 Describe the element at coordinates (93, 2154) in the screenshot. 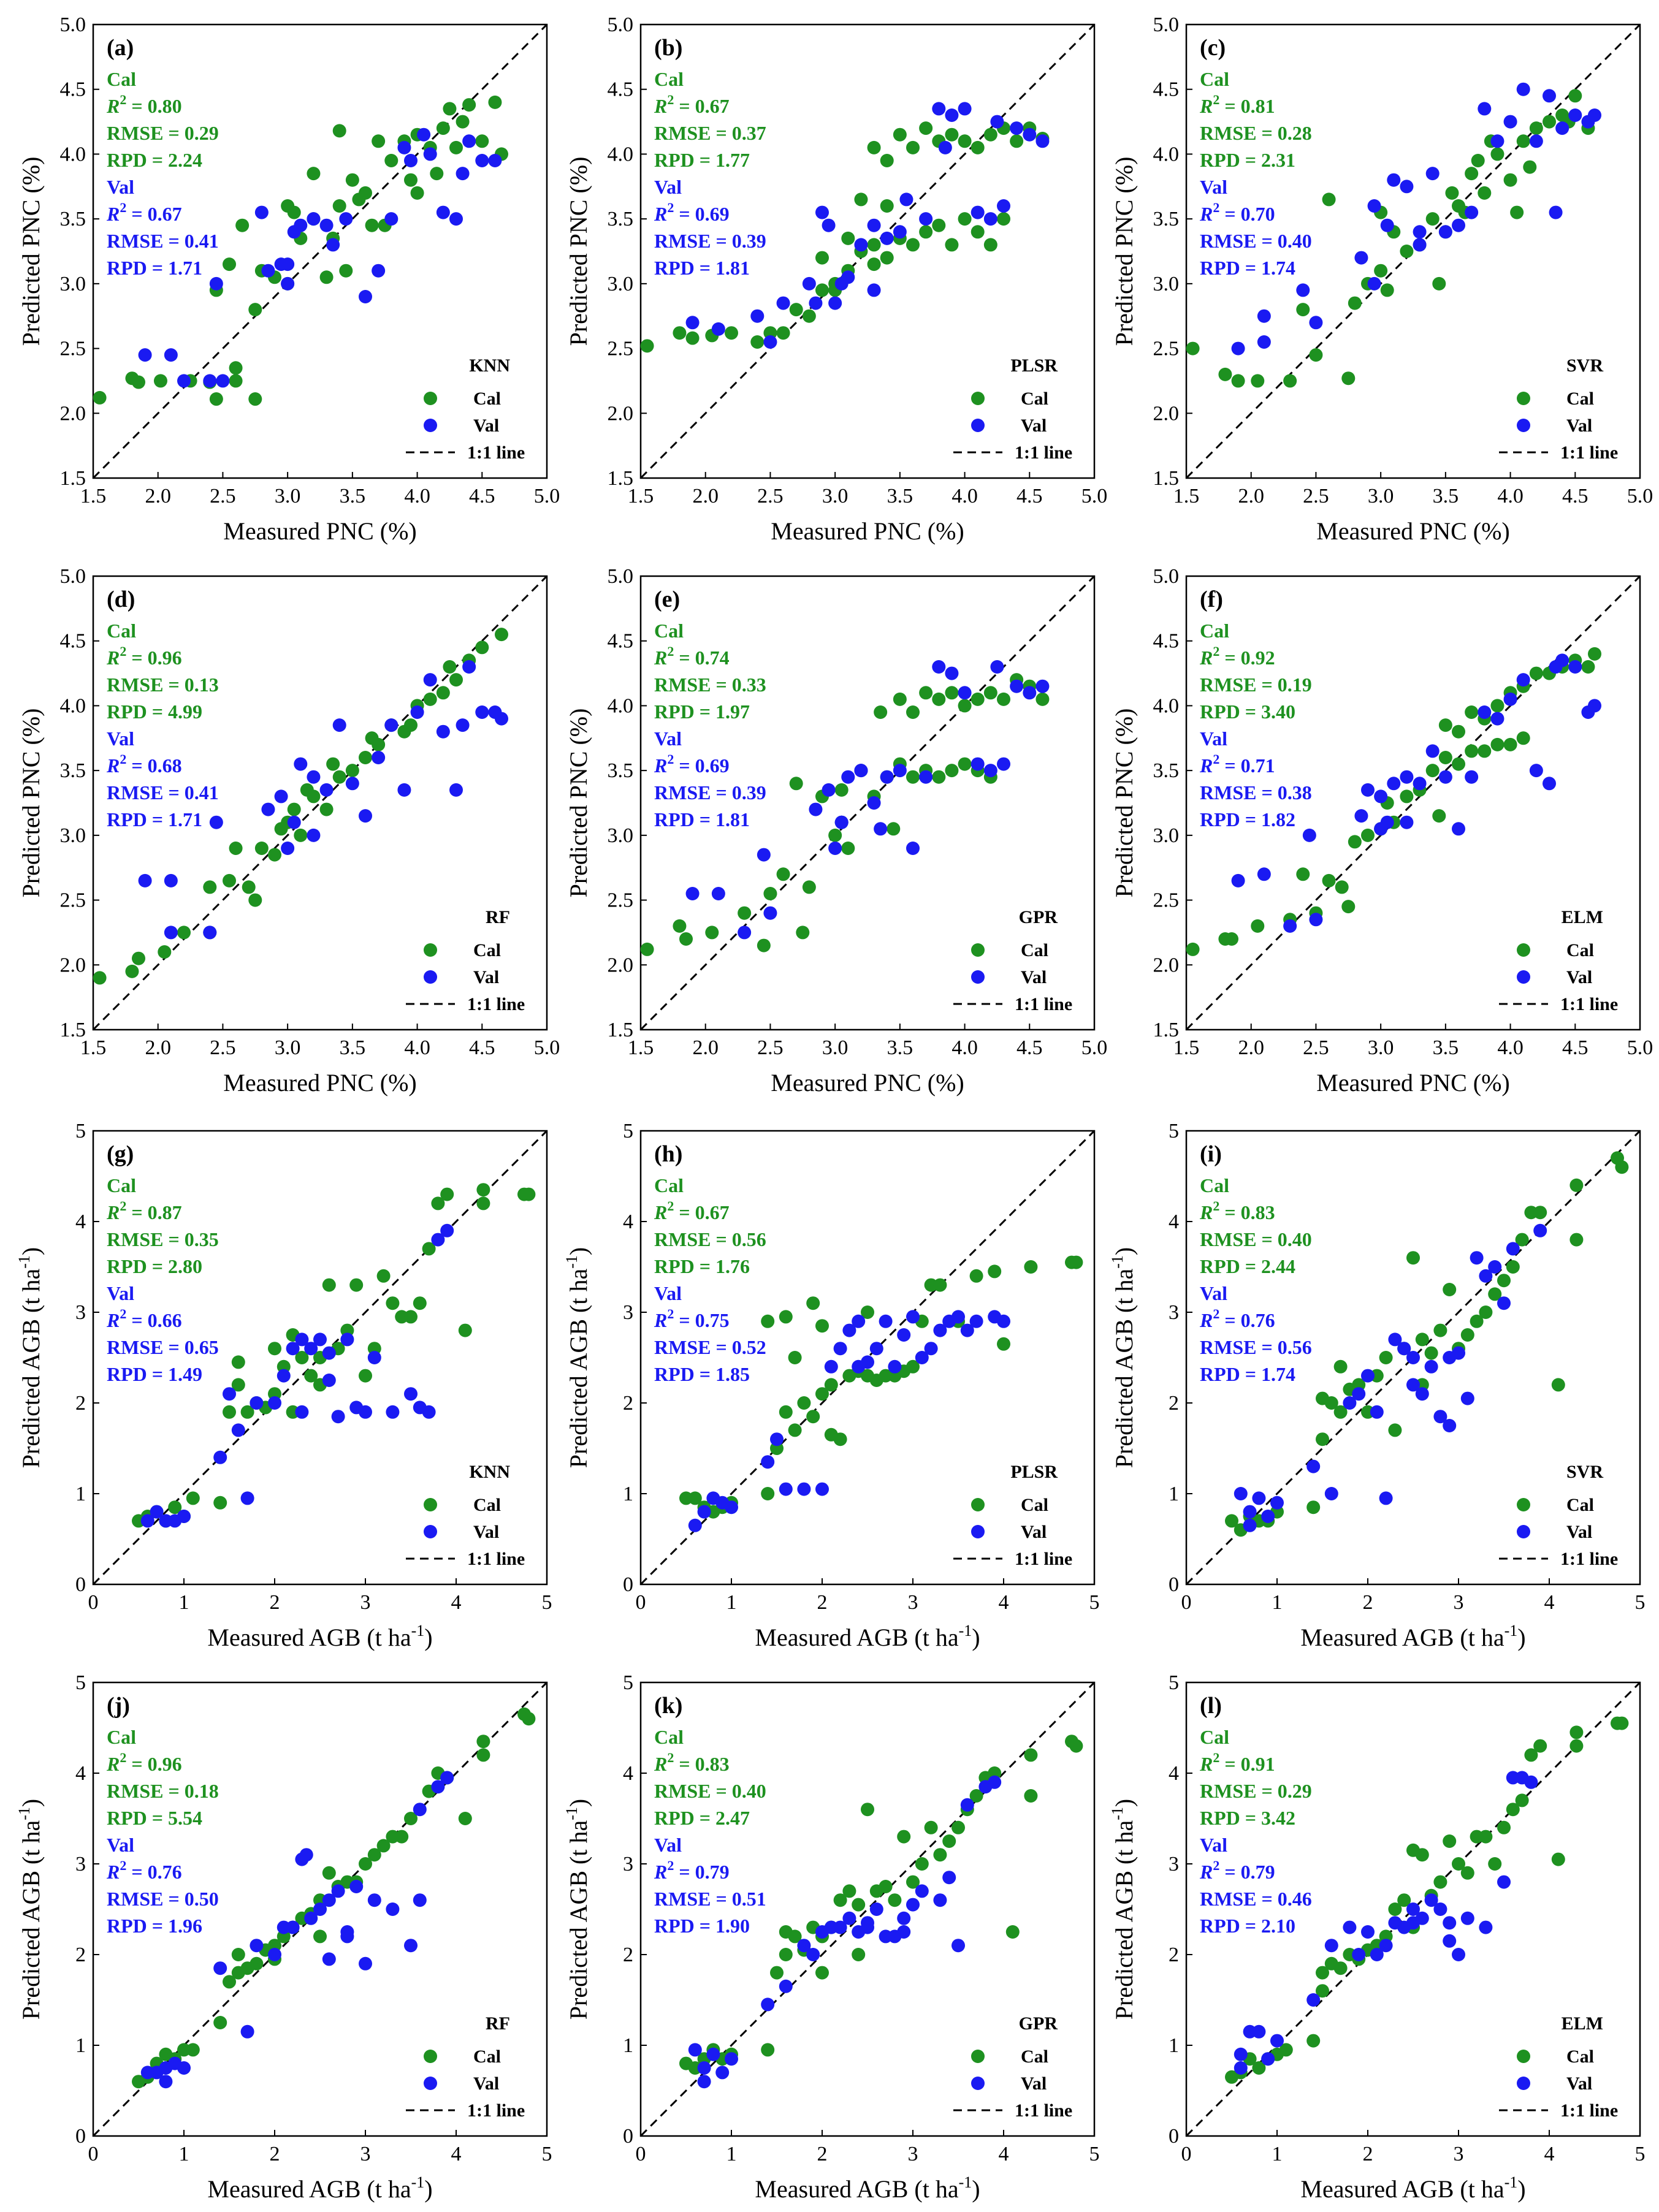

I see `x-tick-label: 0` at that location.